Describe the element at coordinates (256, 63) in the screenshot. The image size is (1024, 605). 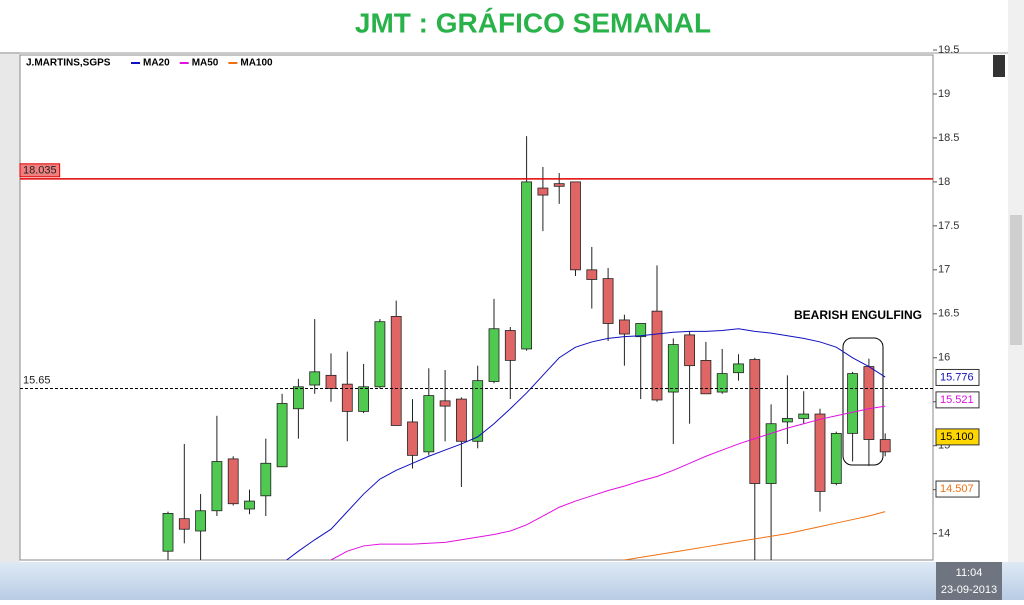
I see `legend-label: MA100` at that location.